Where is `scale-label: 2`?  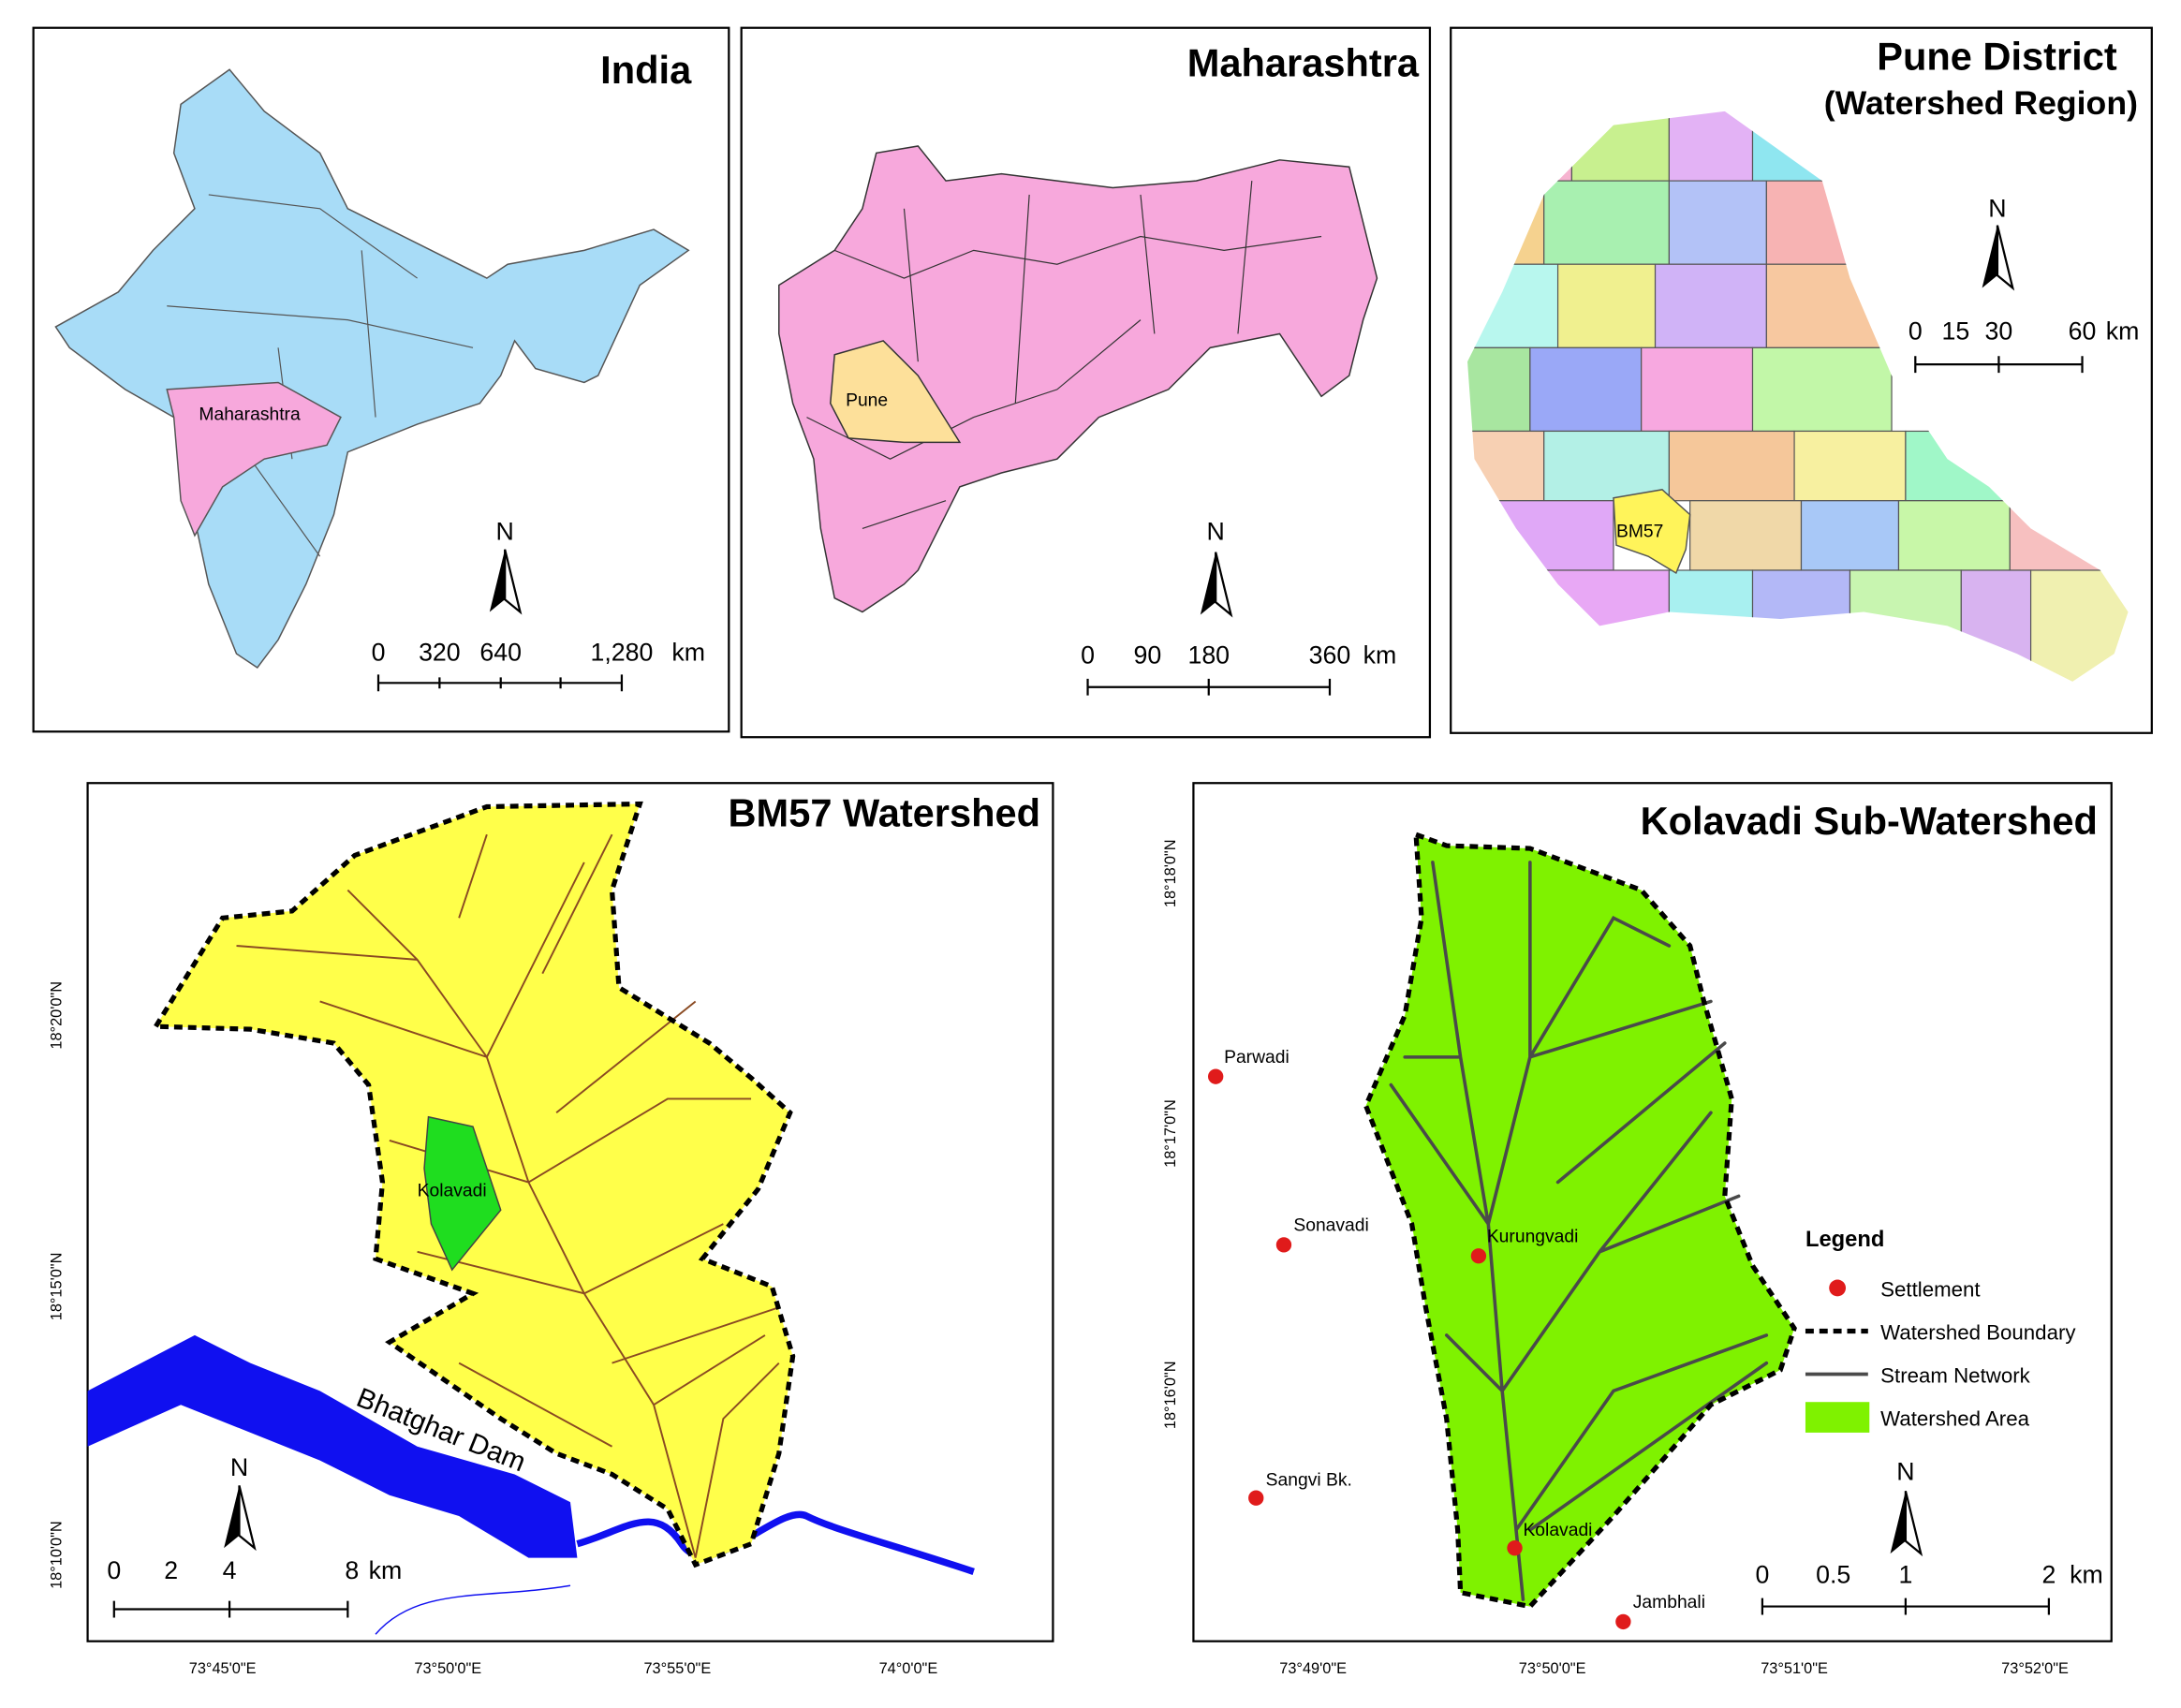
scale-label: 2 is located at coordinates (171, 1570).